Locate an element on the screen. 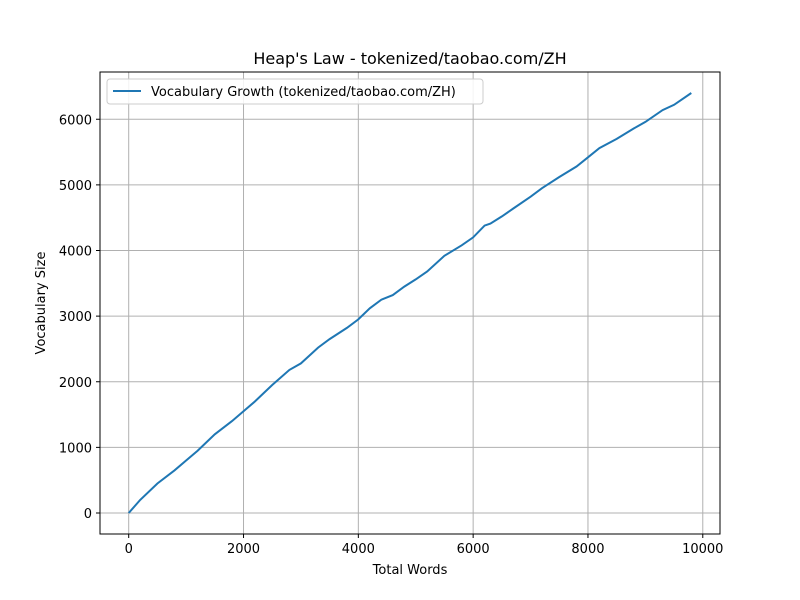 The image size is (800, 600). legend-box is located at coordinates (295, 91).